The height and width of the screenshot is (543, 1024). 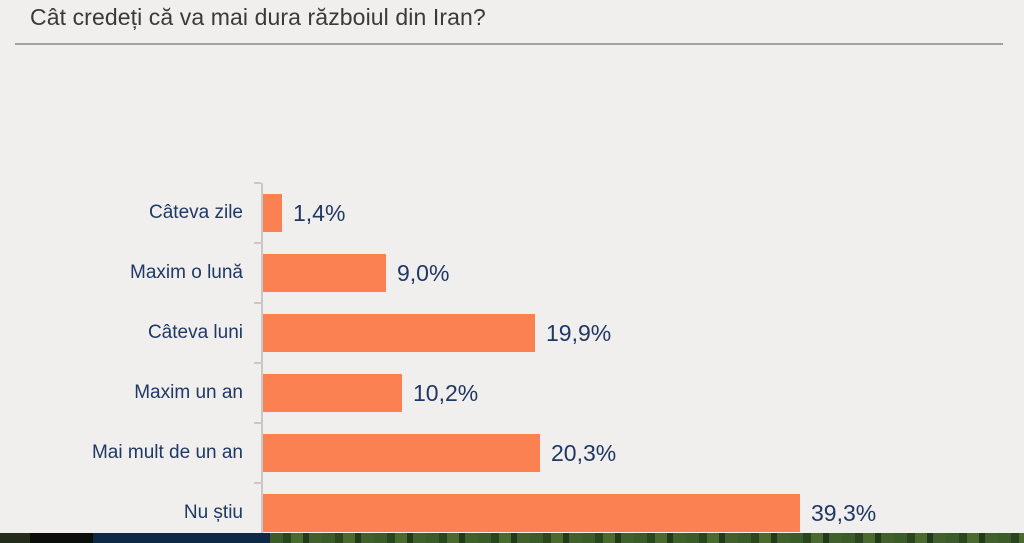 I want to click on bar-row: Maxim un an 10,2%, so click(x=512, y=393).